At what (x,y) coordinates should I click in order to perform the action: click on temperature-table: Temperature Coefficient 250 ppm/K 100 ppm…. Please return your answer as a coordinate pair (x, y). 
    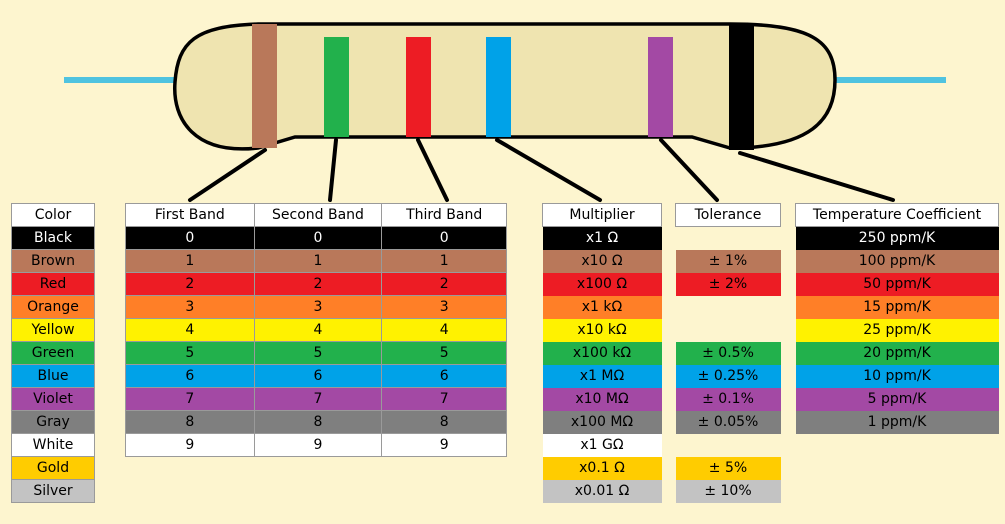
    Looking at the image, I should click on (897, 318).